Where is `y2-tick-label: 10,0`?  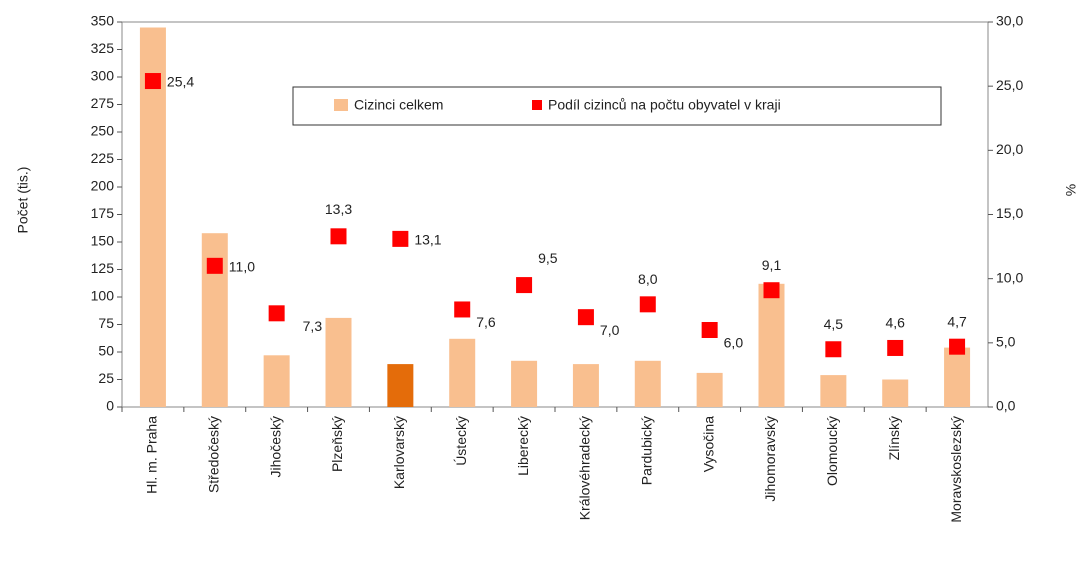 y2-tick-label: 10,0 is located at coordinates (1009, 277).